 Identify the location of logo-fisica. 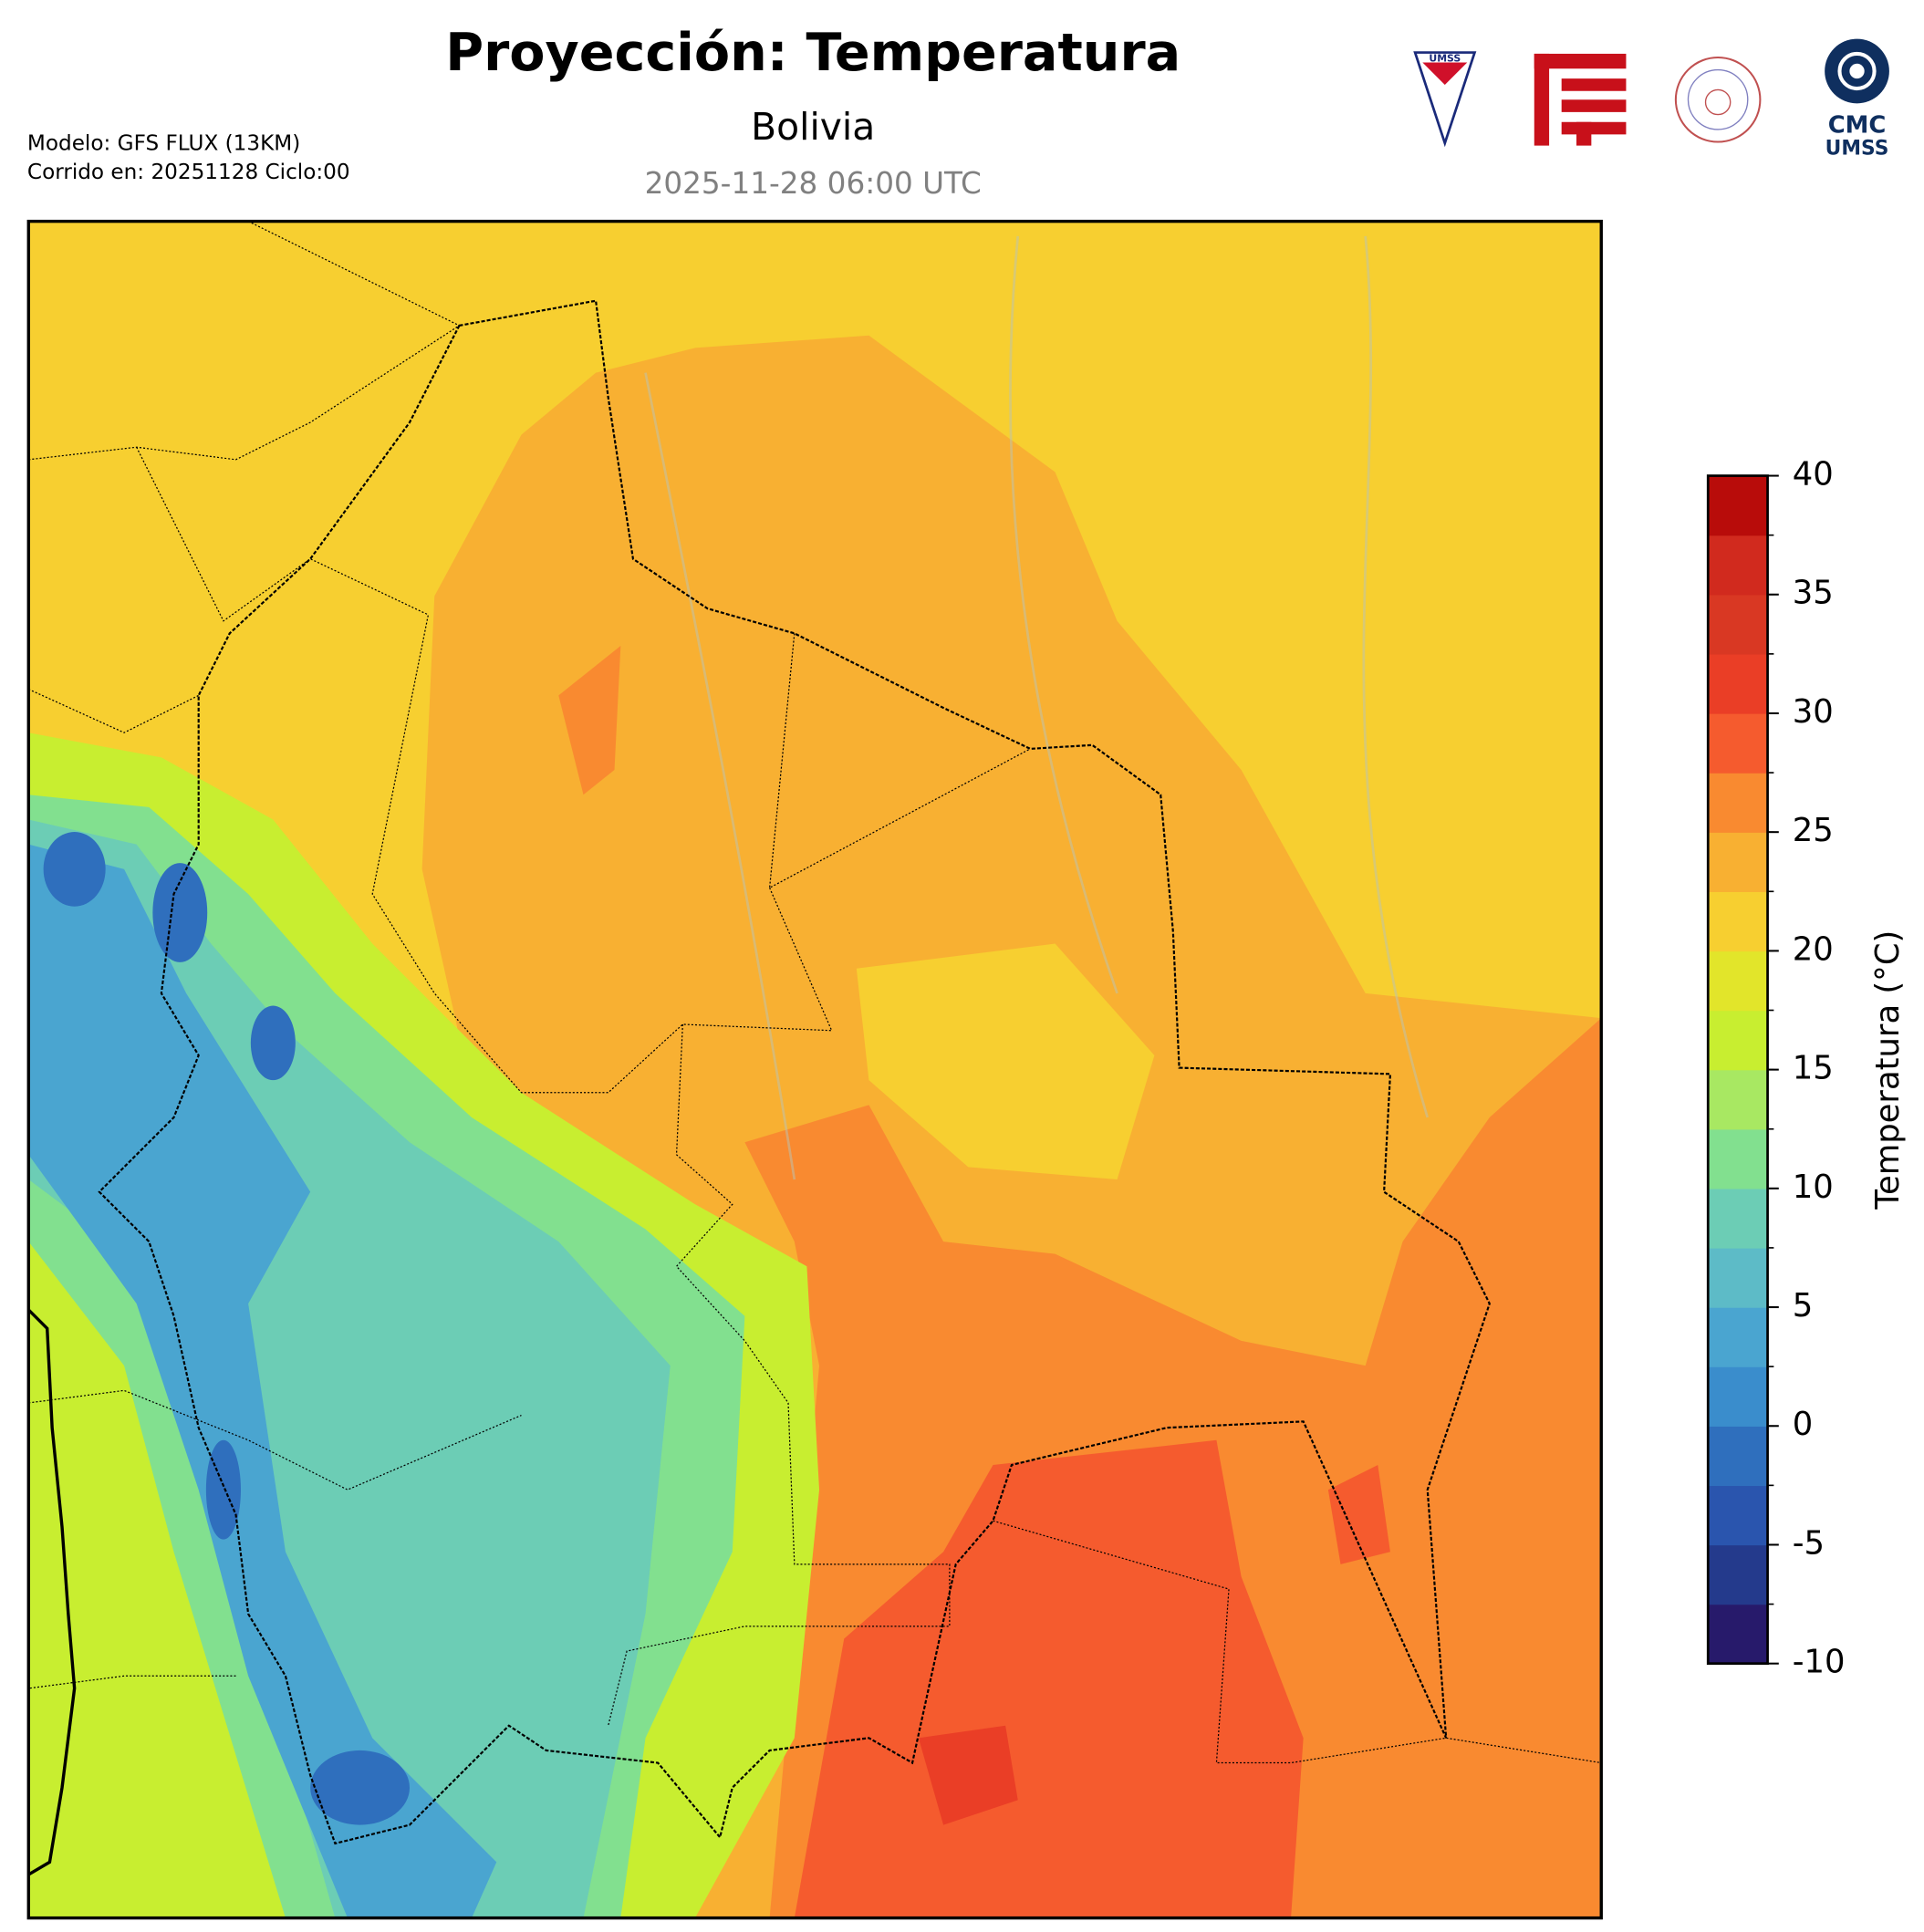
(1718, 99).